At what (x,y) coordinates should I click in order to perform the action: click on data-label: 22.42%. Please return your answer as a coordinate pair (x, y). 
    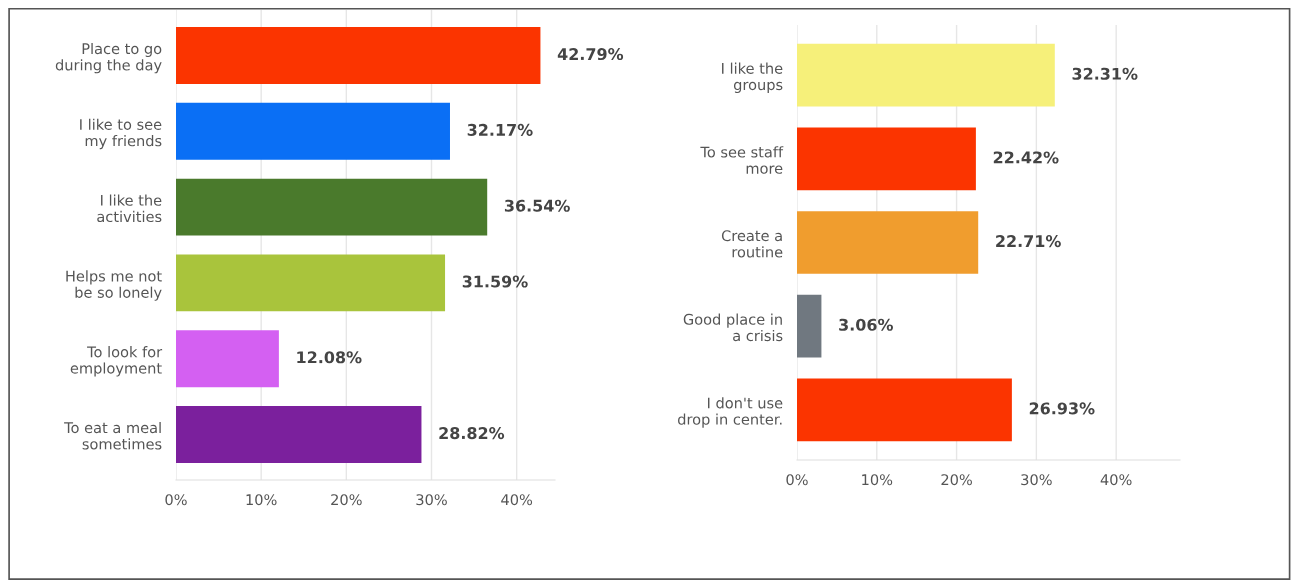
    Looking at the image, I should click on (1026, 157).